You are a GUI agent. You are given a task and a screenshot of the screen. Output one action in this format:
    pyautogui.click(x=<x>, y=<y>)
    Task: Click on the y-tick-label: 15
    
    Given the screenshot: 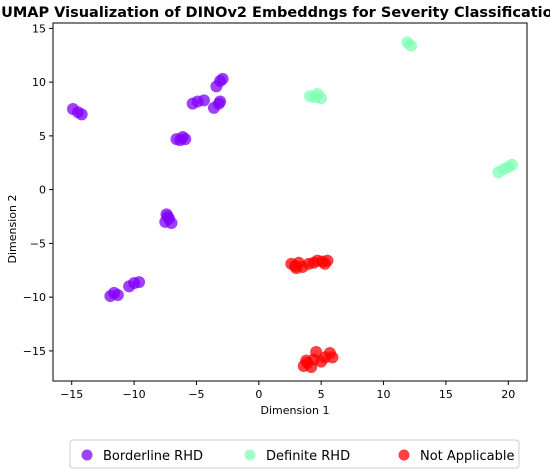 What is the action you would take?
    pyautogui.click(x=39, y=28)
    